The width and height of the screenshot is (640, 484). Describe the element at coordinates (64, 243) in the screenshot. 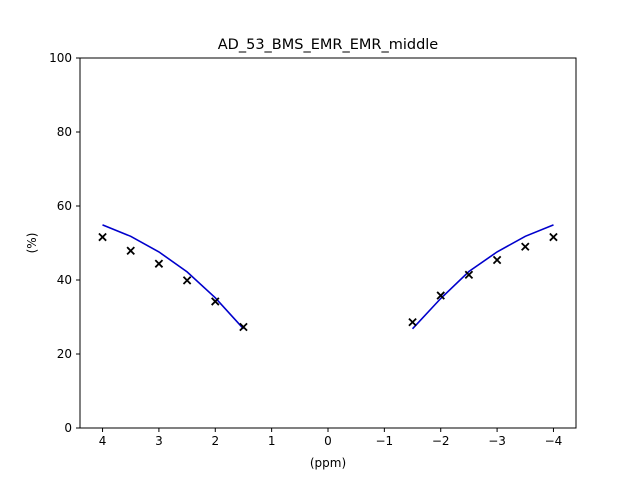

I see `y-axis: 0 20 40 60 80 100` at that location.